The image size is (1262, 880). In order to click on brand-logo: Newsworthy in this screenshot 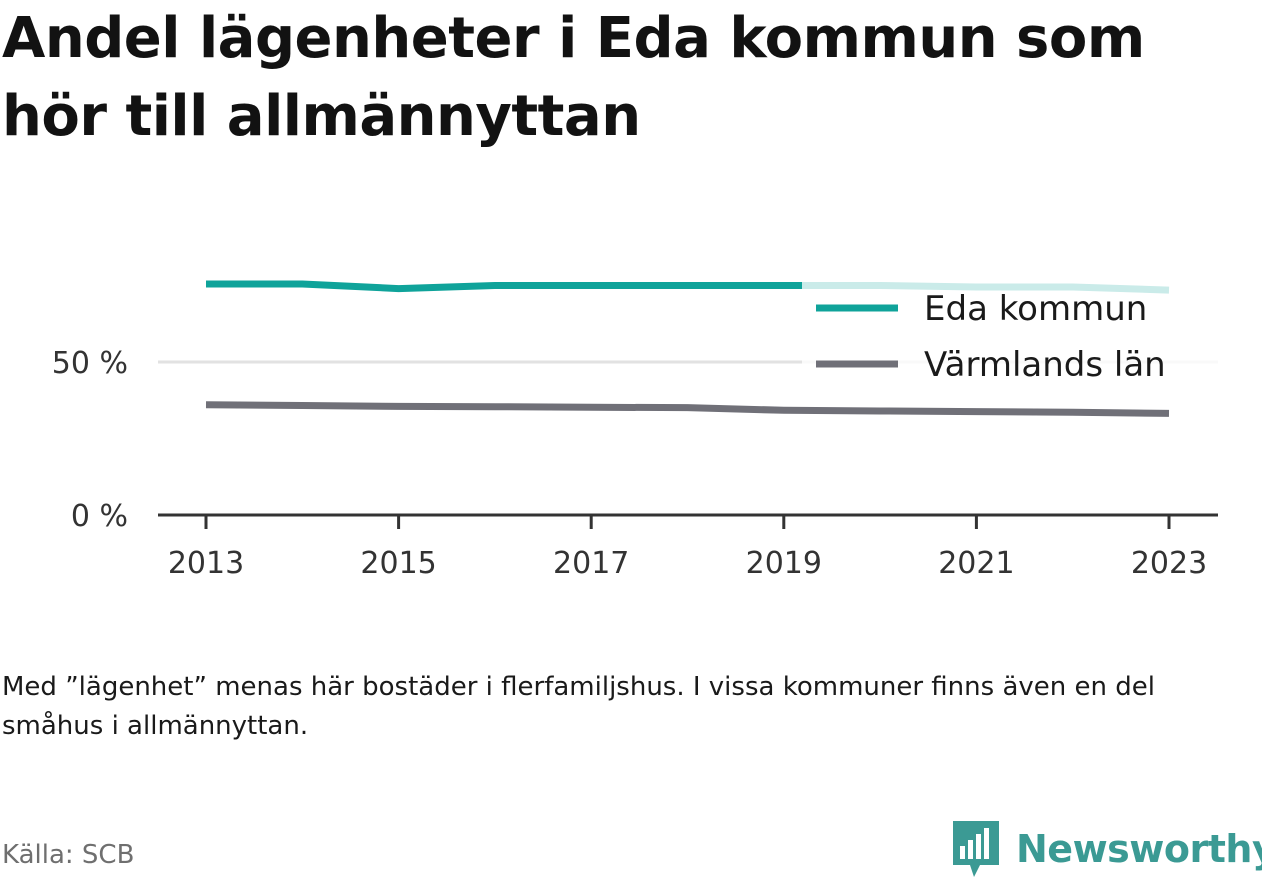, I will do `click(1106, 849)`.